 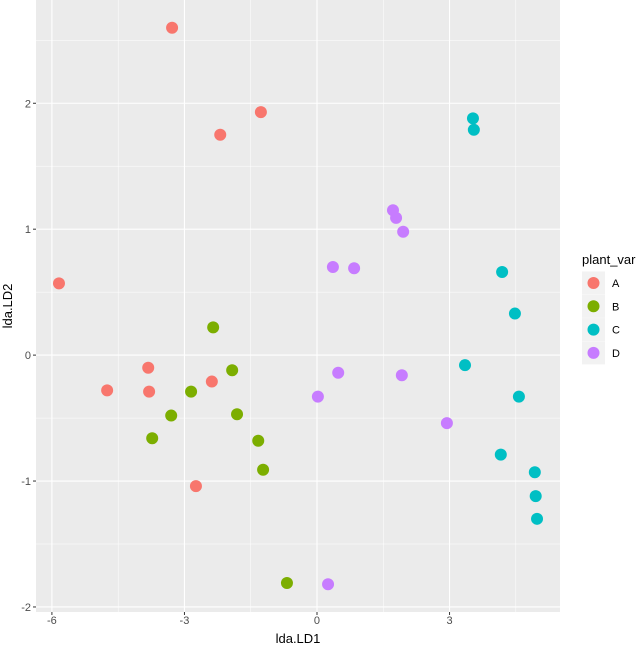 I want to click on legend-title: plant_var, so click(x=609, y=259).